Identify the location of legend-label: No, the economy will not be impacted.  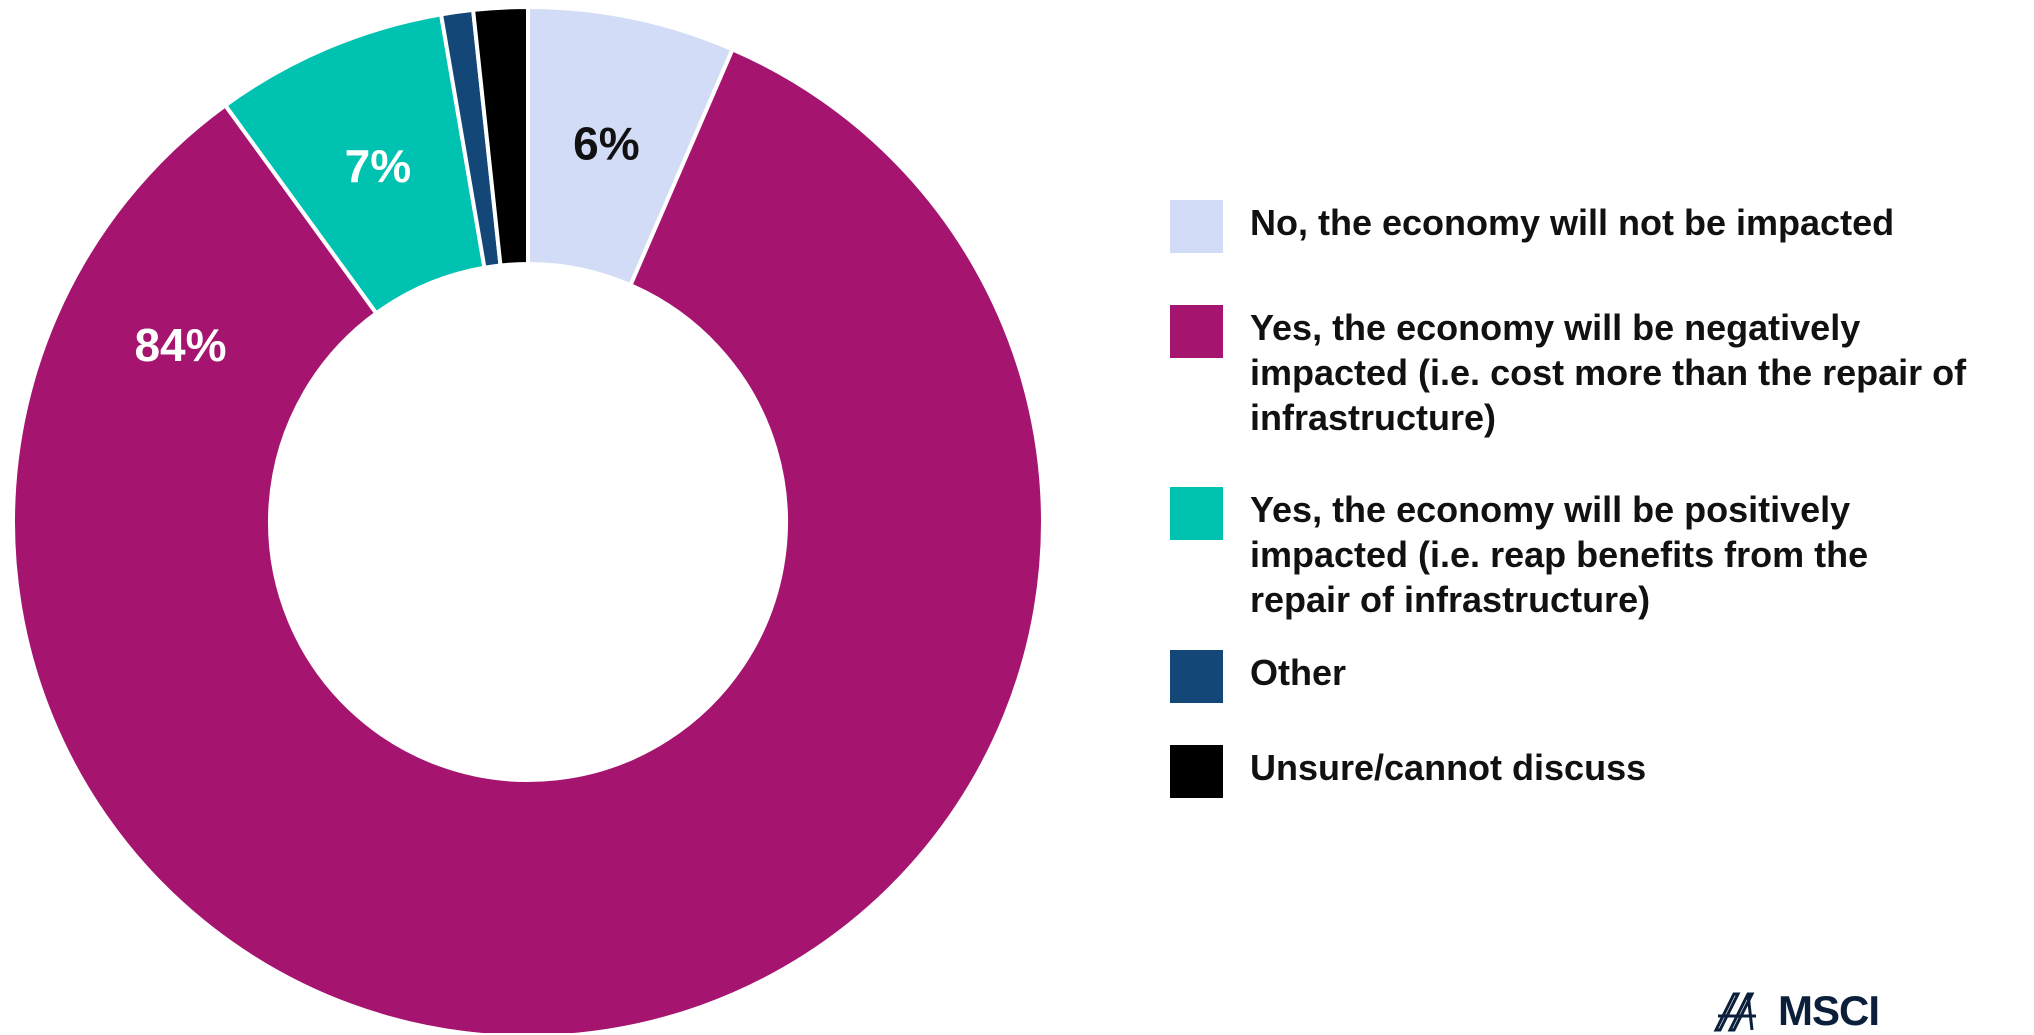
(1640, 222).